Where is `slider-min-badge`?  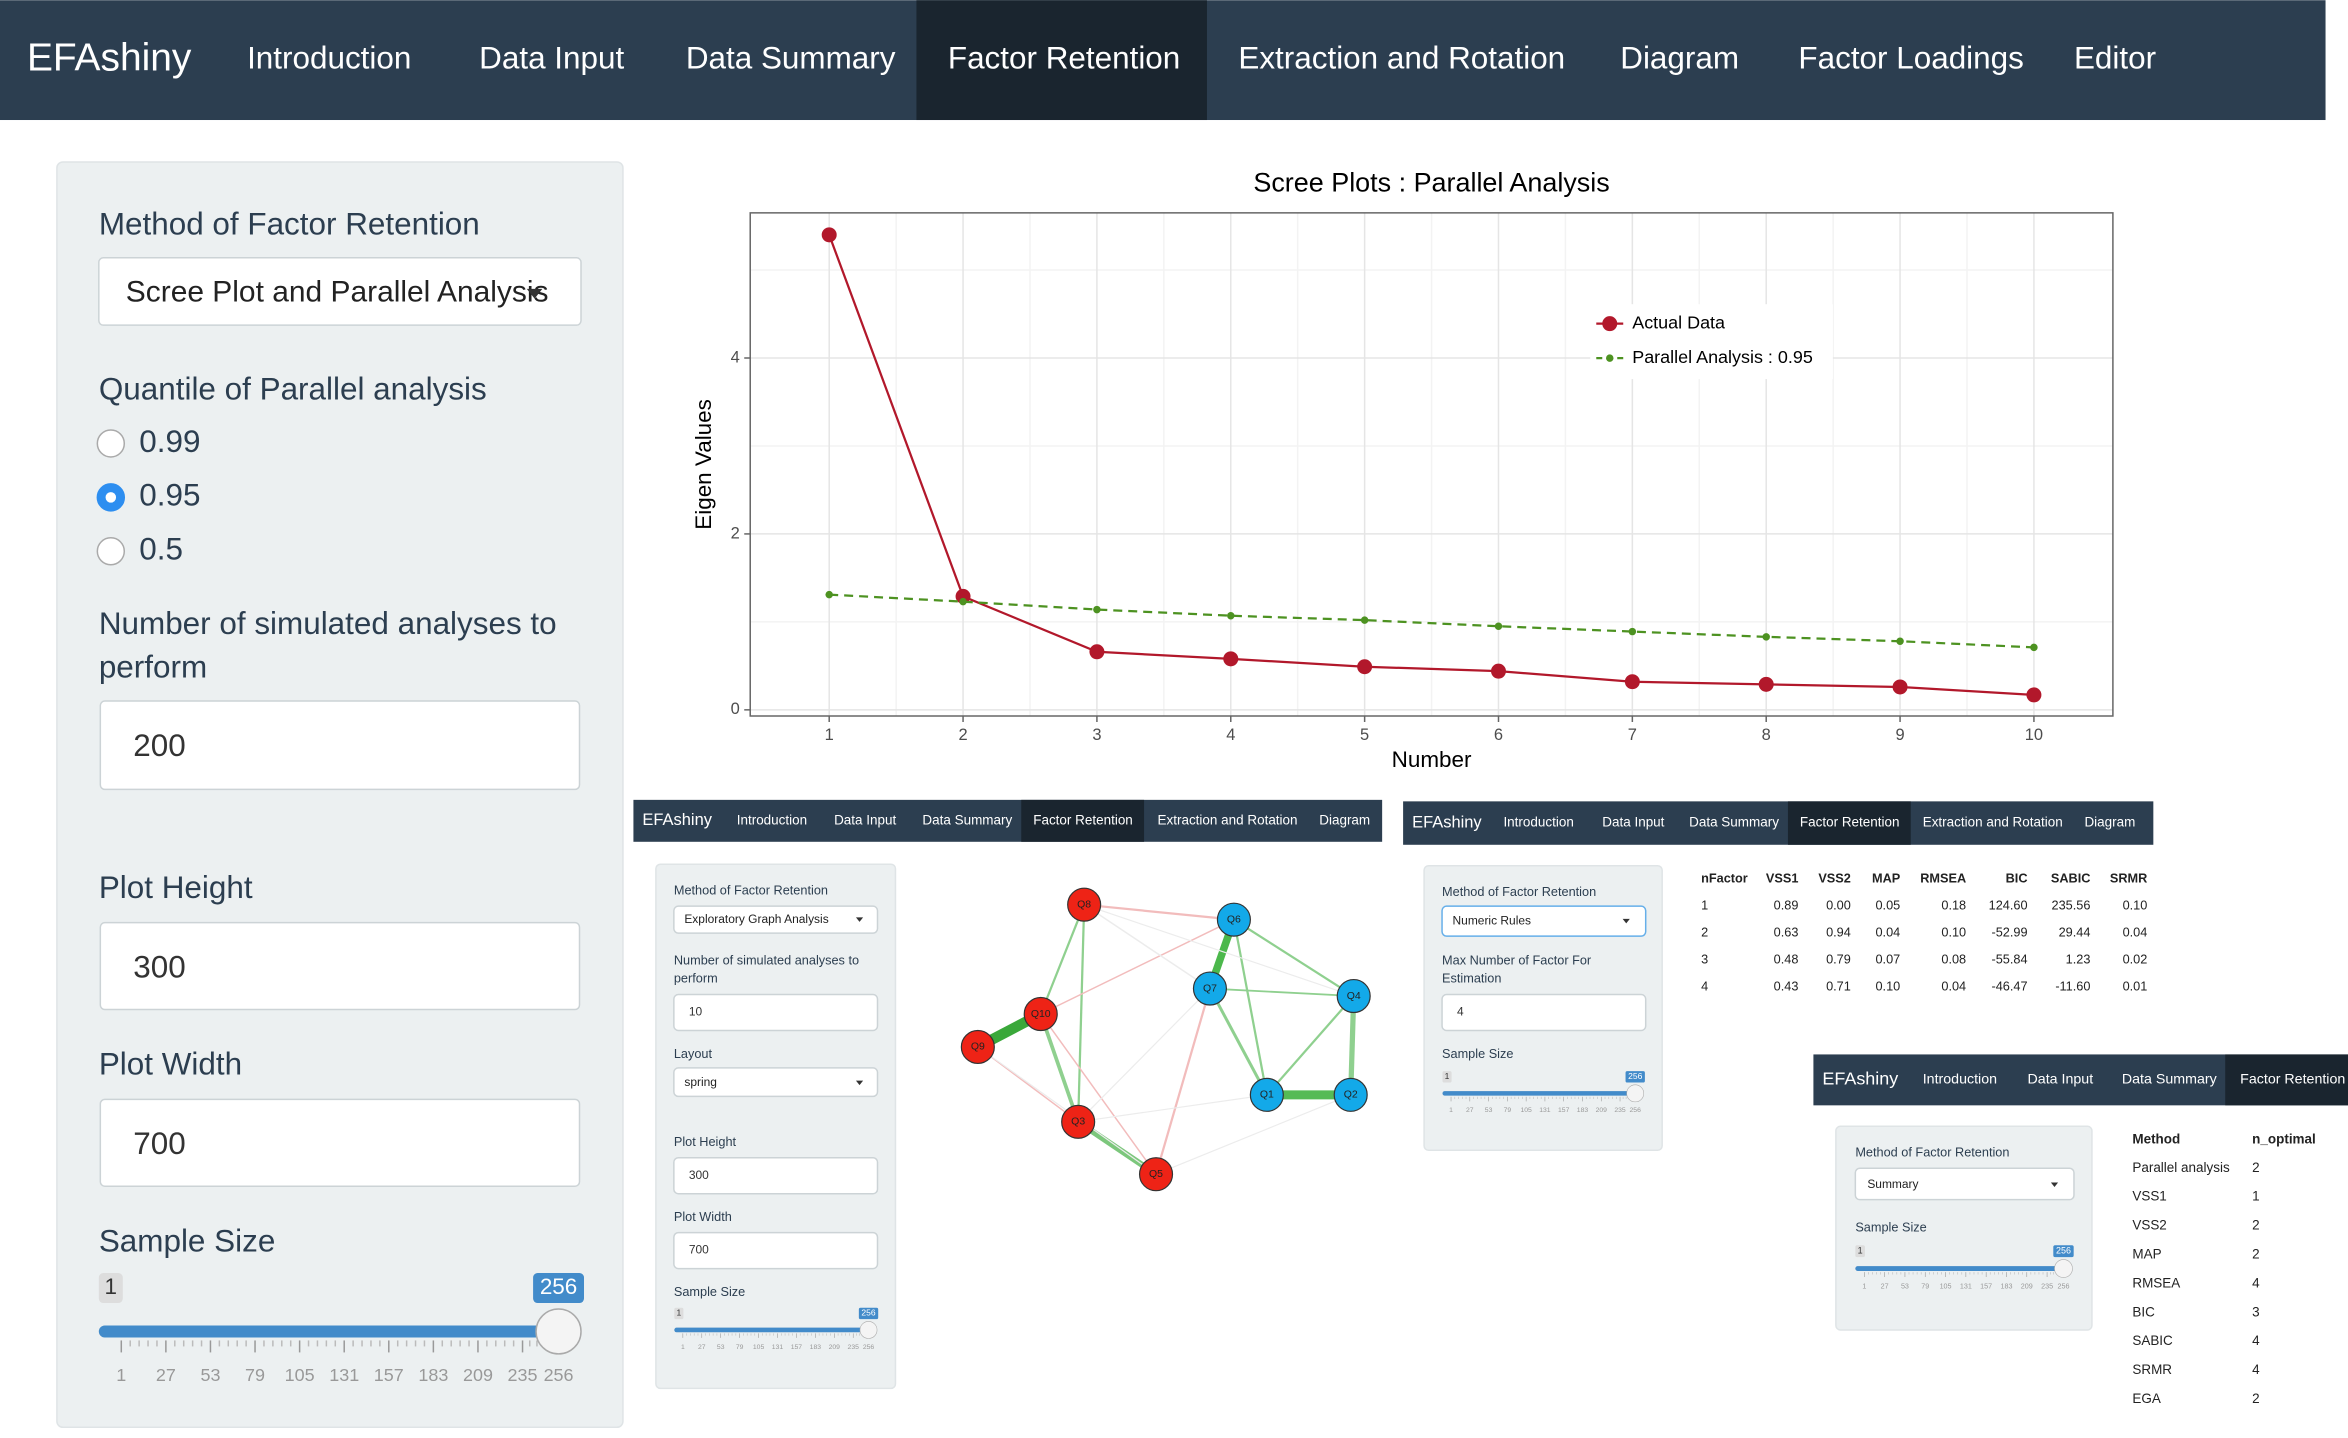 slider-min-badge is located at coordinates (1447, 1077).